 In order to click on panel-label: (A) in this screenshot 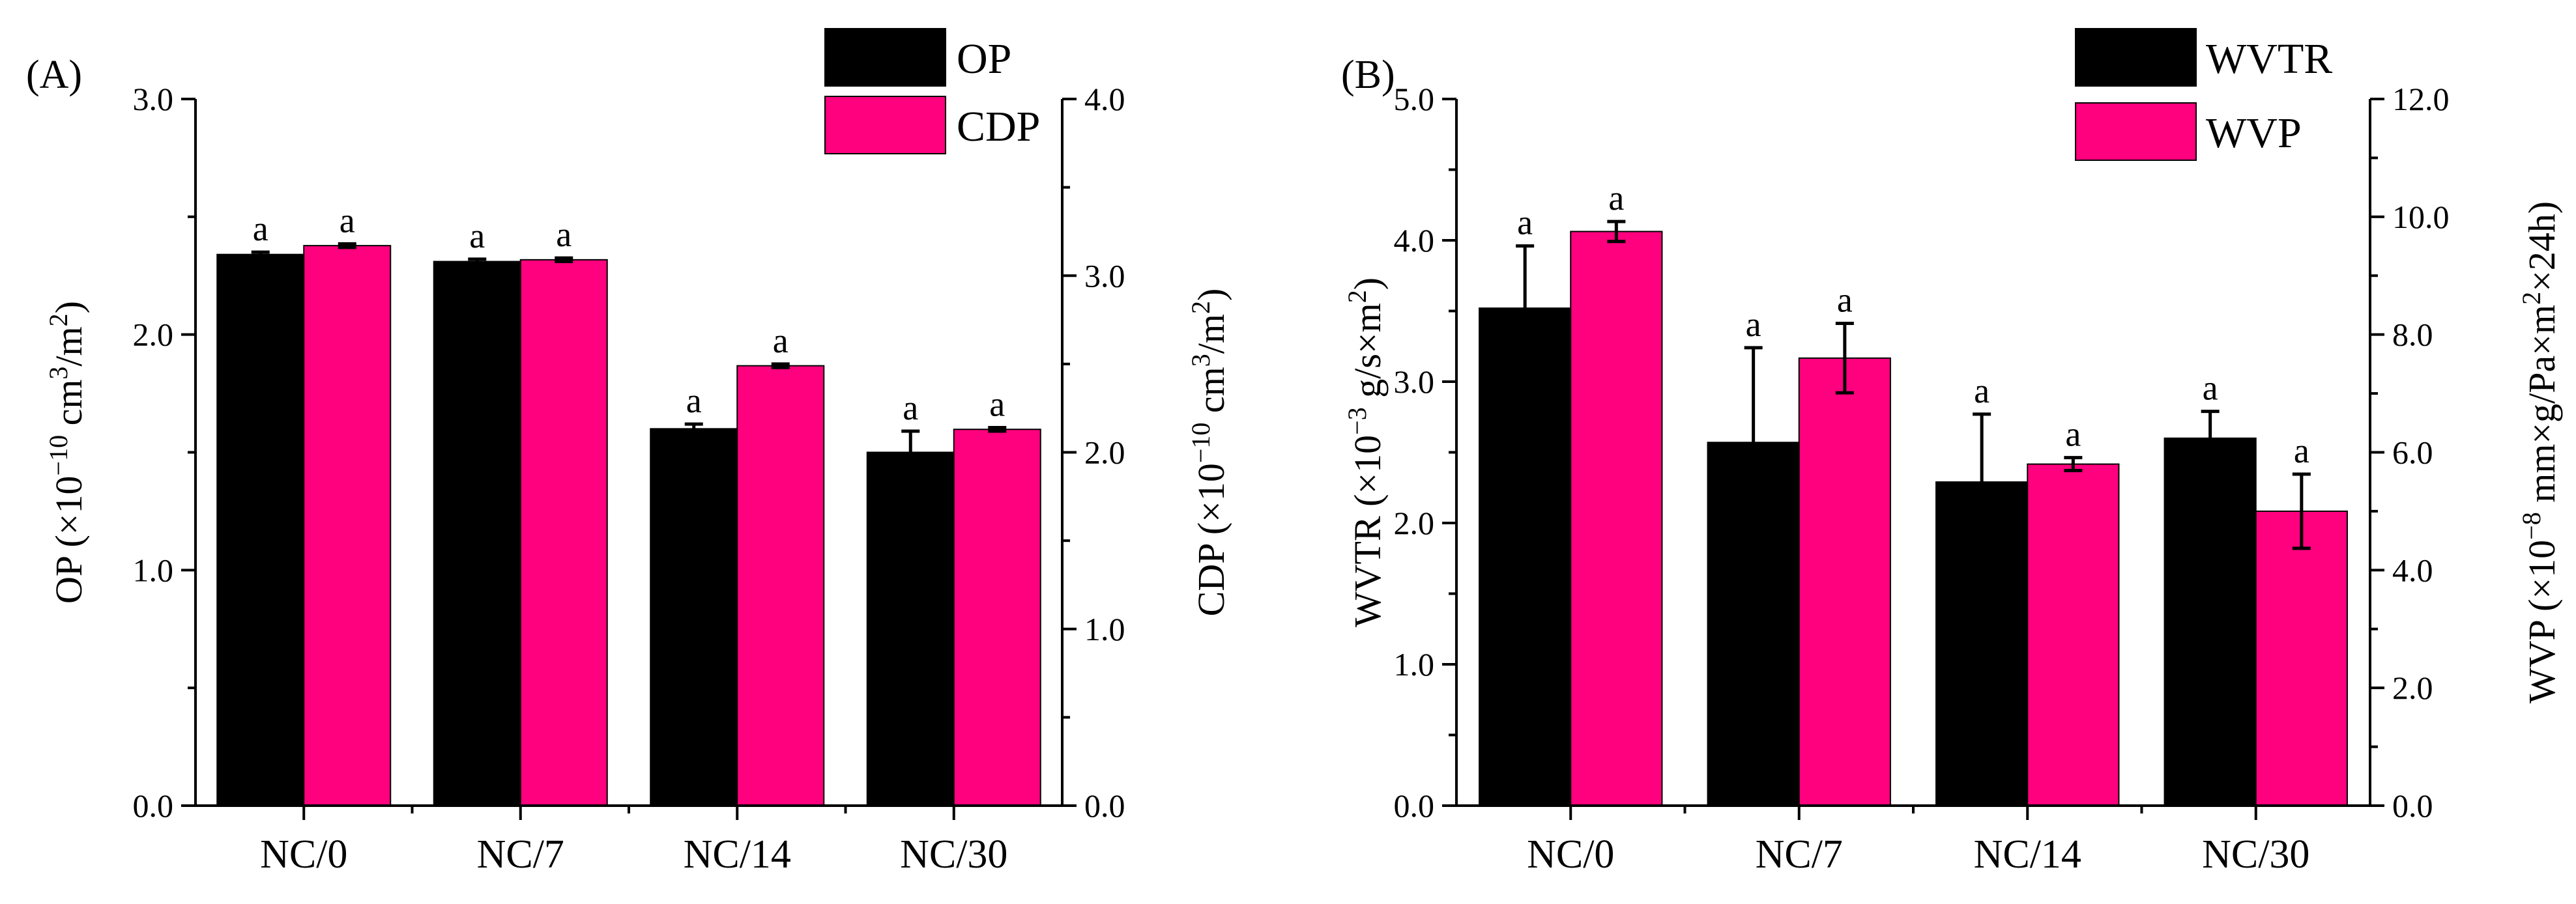, I will do `click(54, 75)`.